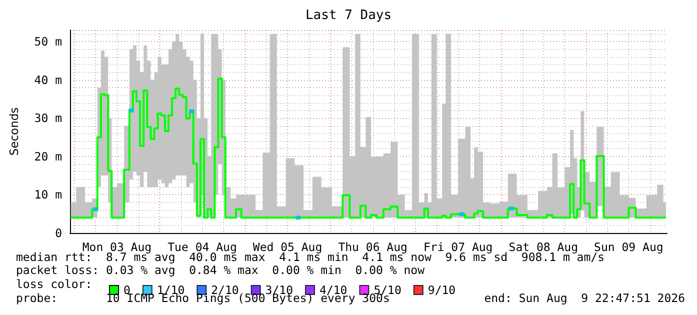 This screenshot has width=697, height=315. Describe the element at coordinates (584, 298) in the screenshot. I see `text: end: Sun Aug 9 22:47:51 2026` at that location.